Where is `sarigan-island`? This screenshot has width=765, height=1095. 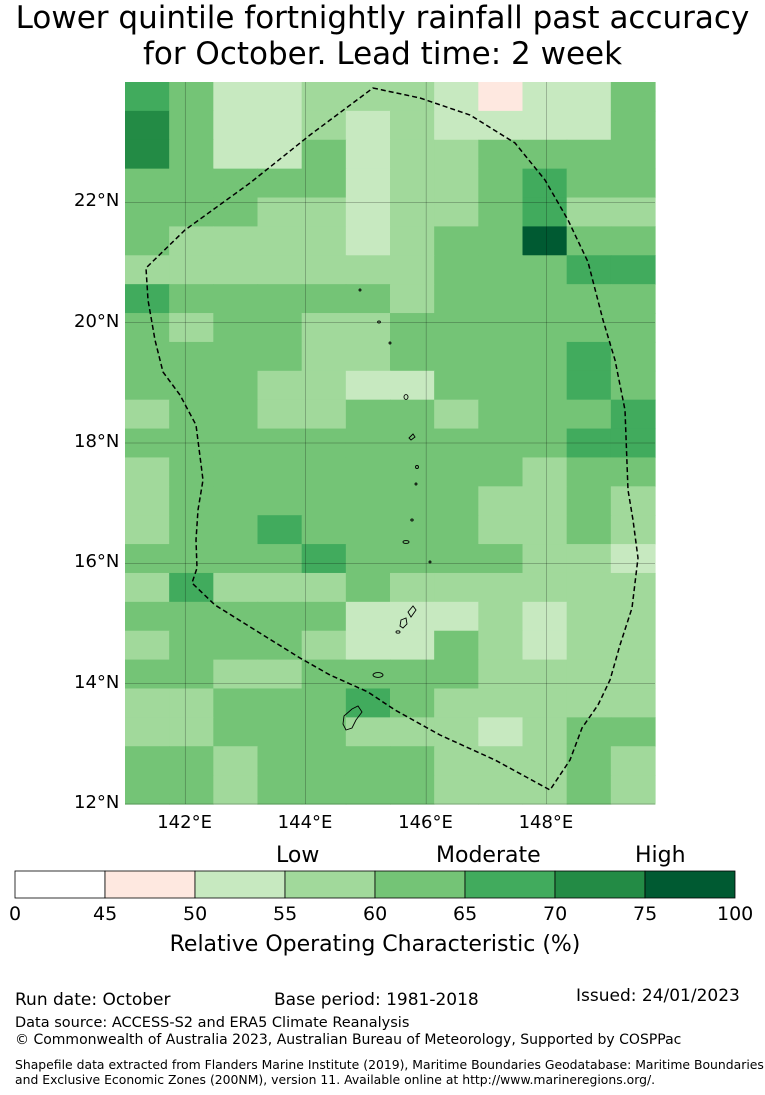 sarigan-island is located at coordinates (412, 520).